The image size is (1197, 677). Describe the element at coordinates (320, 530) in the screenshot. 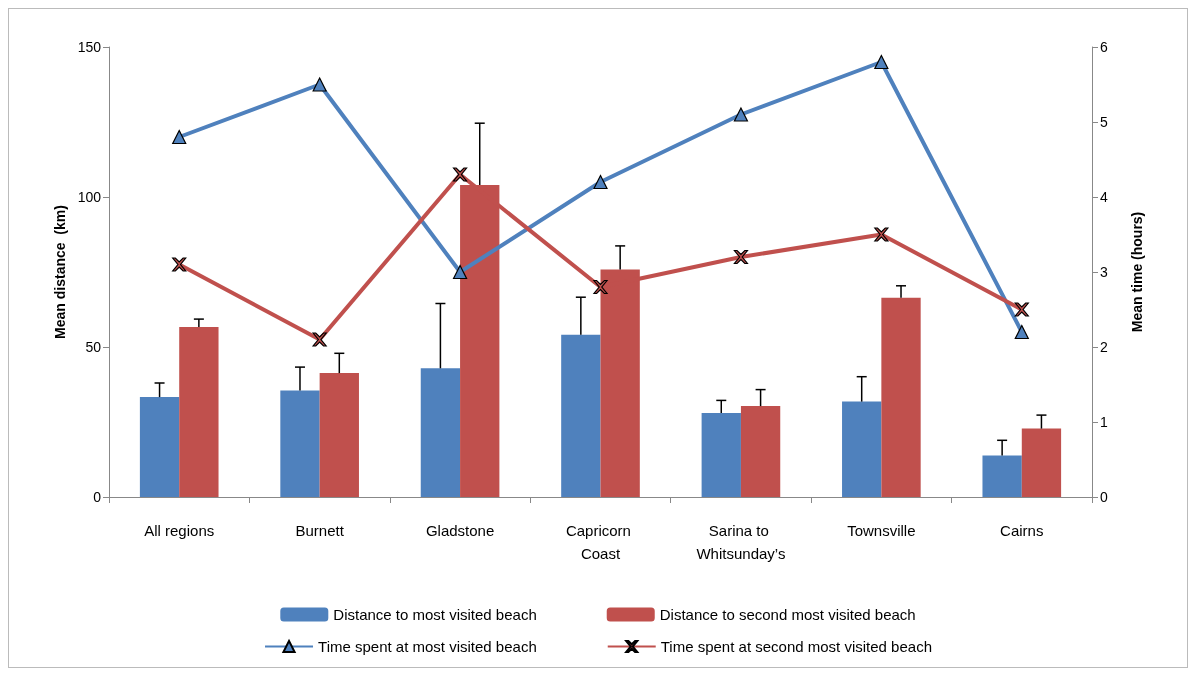

I see `x-tick-label: Burnett` at that location.